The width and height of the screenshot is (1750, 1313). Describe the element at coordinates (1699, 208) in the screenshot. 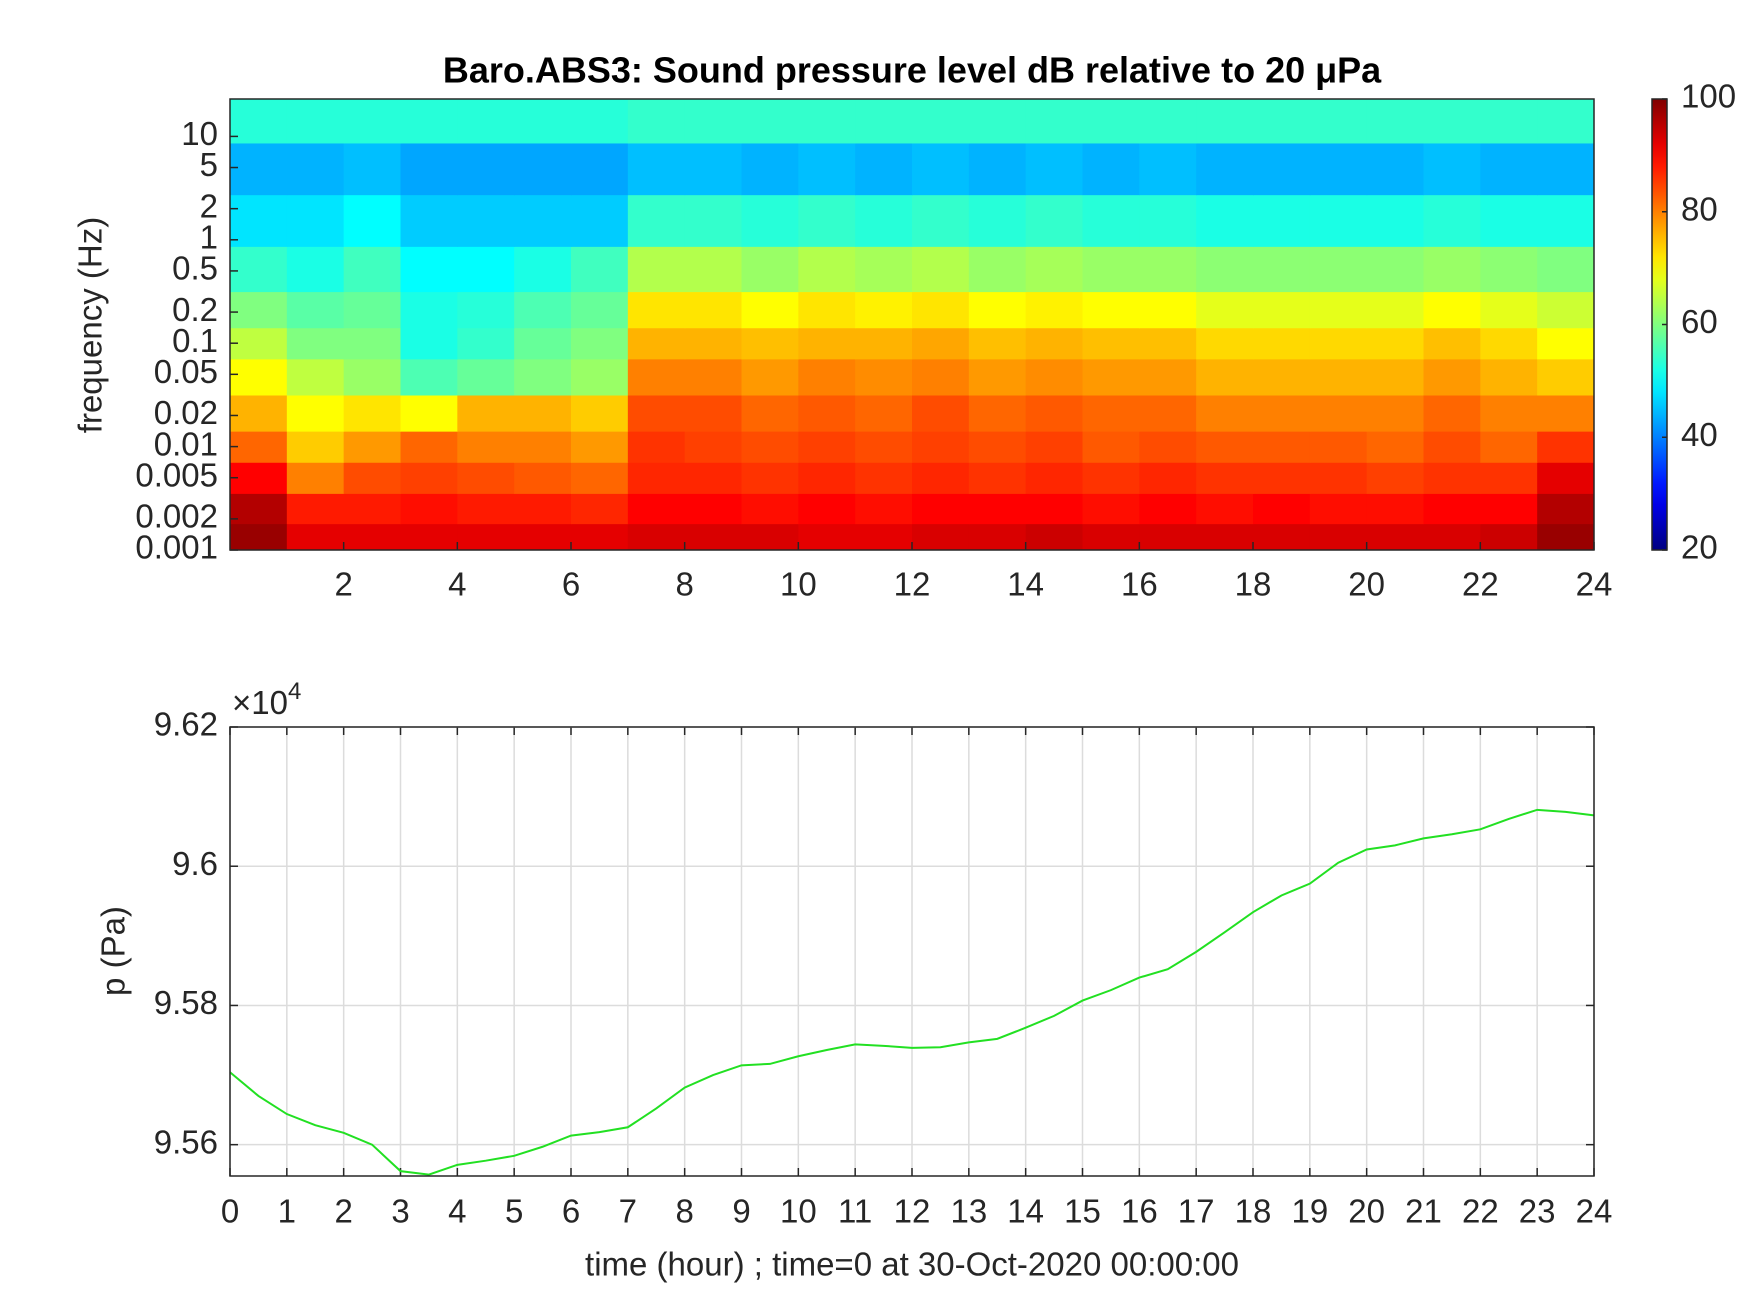

I see `colorbar-tick-label: 80` at that location.